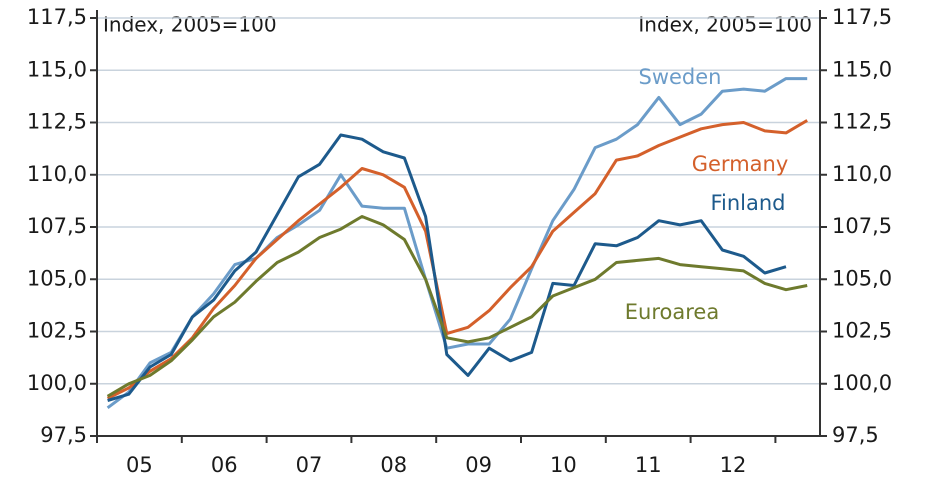  Describe the element at coordinates (57, 331) in the screenshot. I see `y-tick-label: 102,5` at that location.